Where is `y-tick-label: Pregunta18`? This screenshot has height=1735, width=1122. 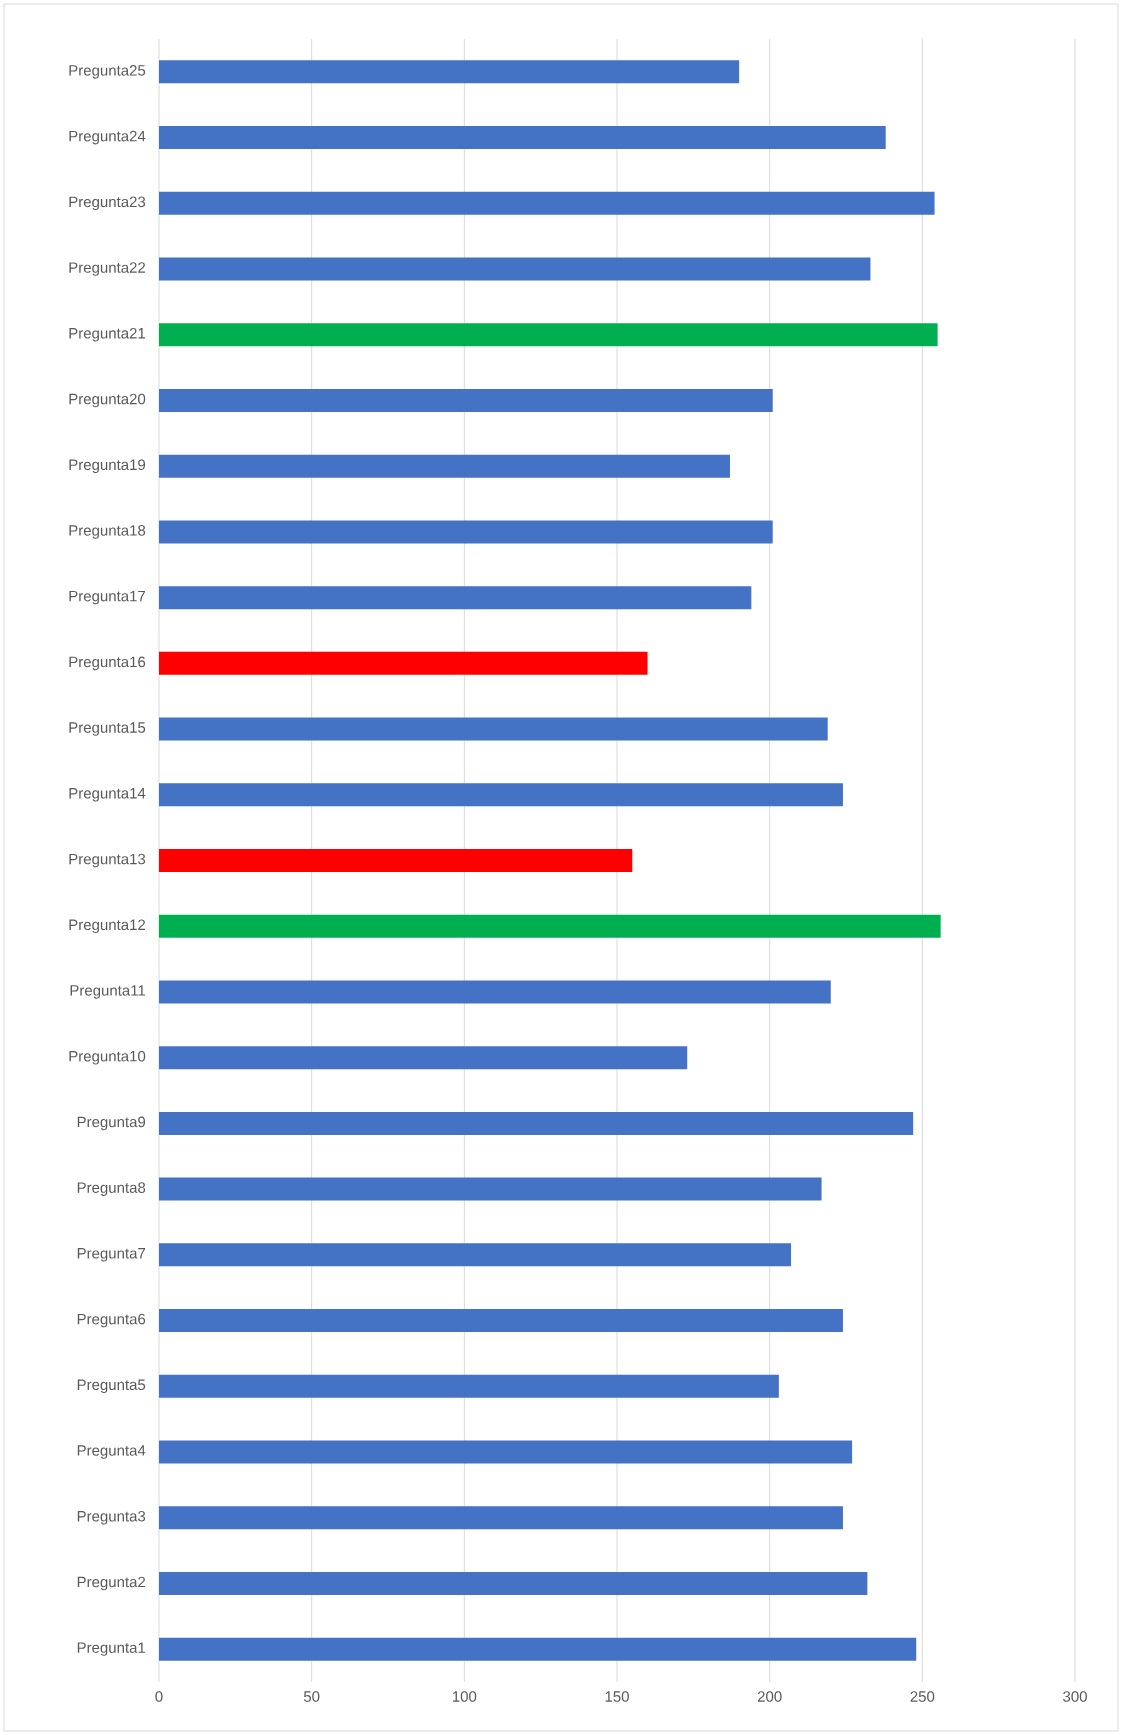 y-tick-label: Pregunta18 is located at coordinates (107, 532).